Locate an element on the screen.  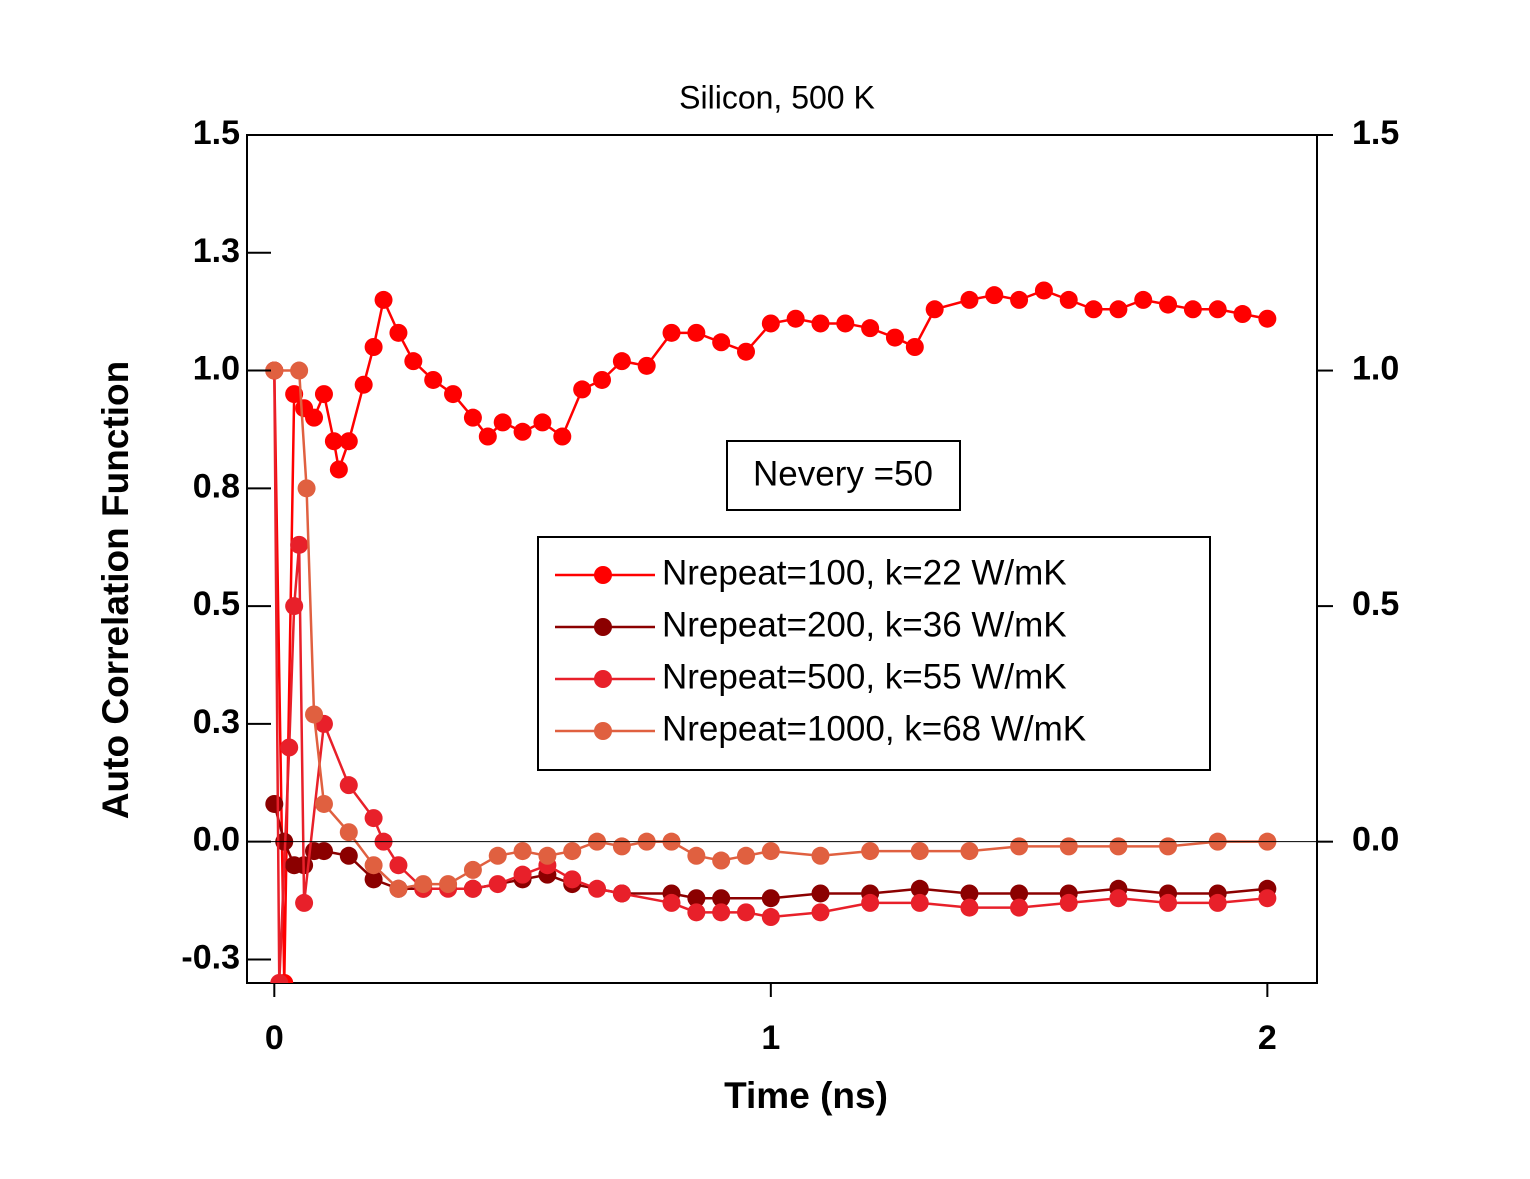
y-tick-label: -0.3 is located at coordinates (210, 957).